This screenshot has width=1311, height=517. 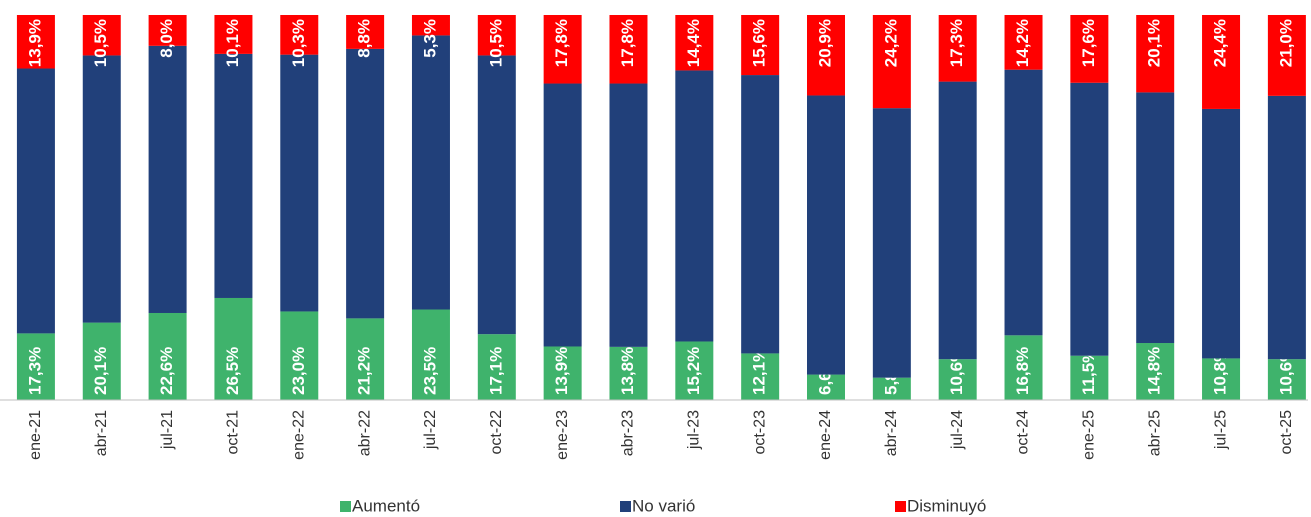 I want to click on value-label: 20,1%, so click(x=100, y=371).